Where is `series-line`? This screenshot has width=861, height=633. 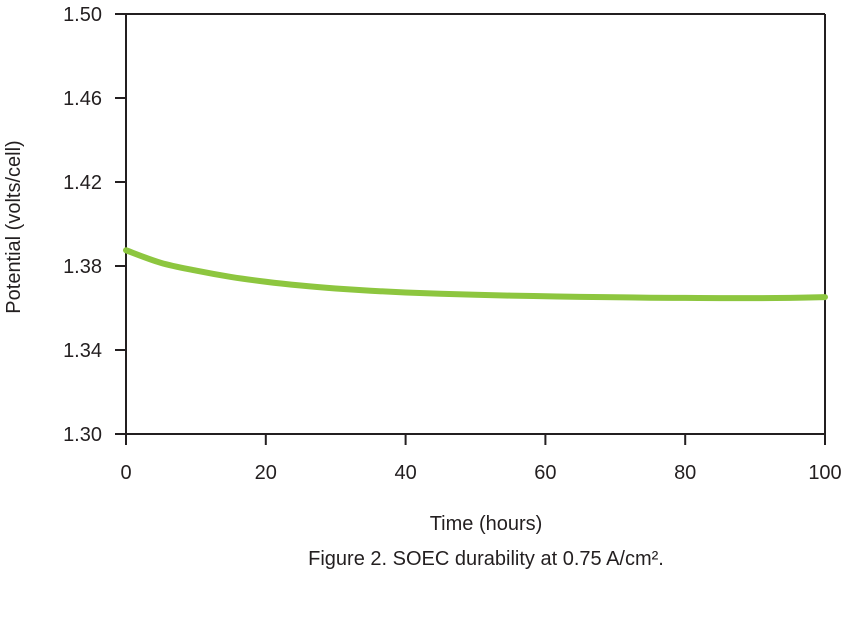 series-line is located at coordinates (475, 274).